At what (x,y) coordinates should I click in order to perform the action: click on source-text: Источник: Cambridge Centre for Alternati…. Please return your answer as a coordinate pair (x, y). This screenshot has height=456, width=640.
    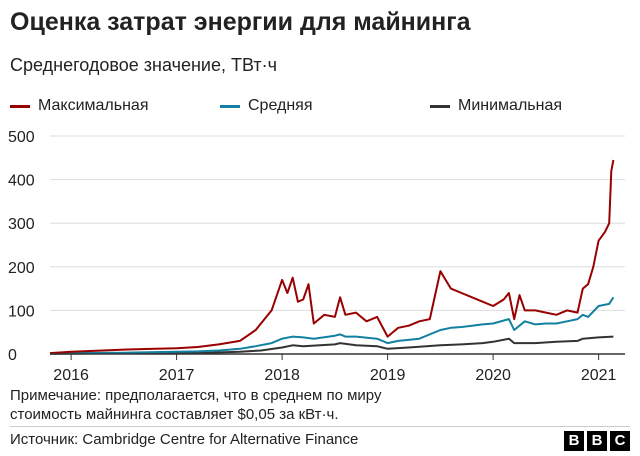
    Looking at the image, I should click on (184, 439).